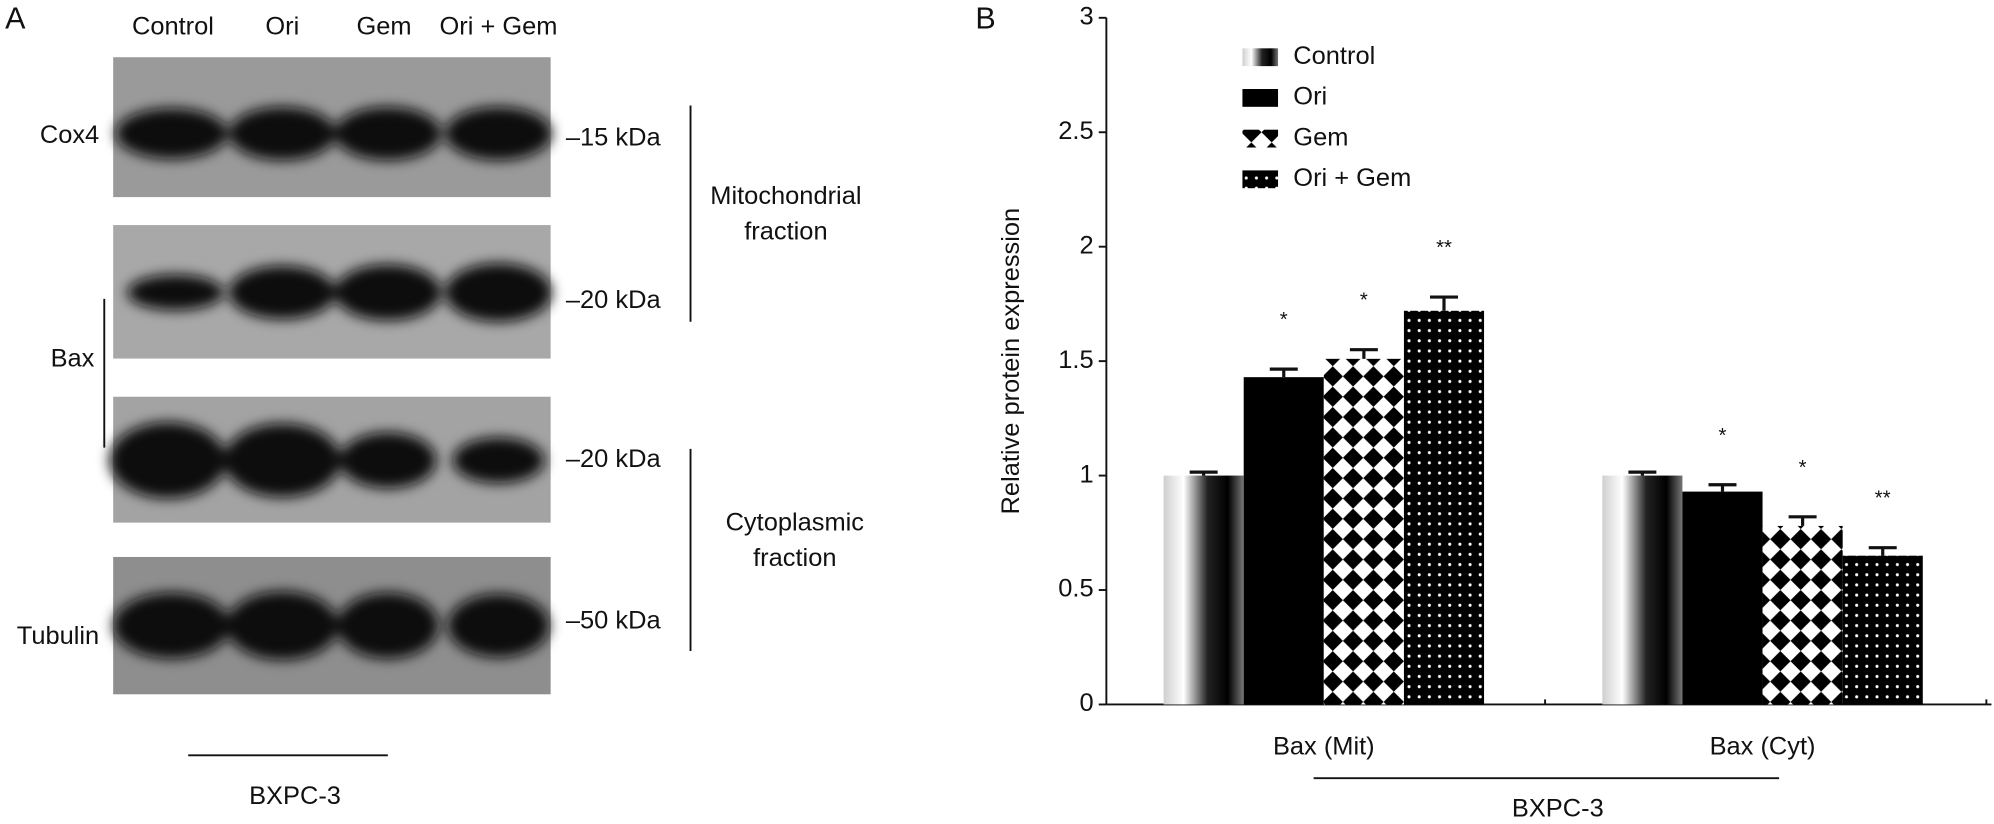 Image resolution: width=1994 pixels, height=824 pixels. Describe the element at coordinates (1087, 474) in the screenshot. I see `y-tick-label: 1` at that location.